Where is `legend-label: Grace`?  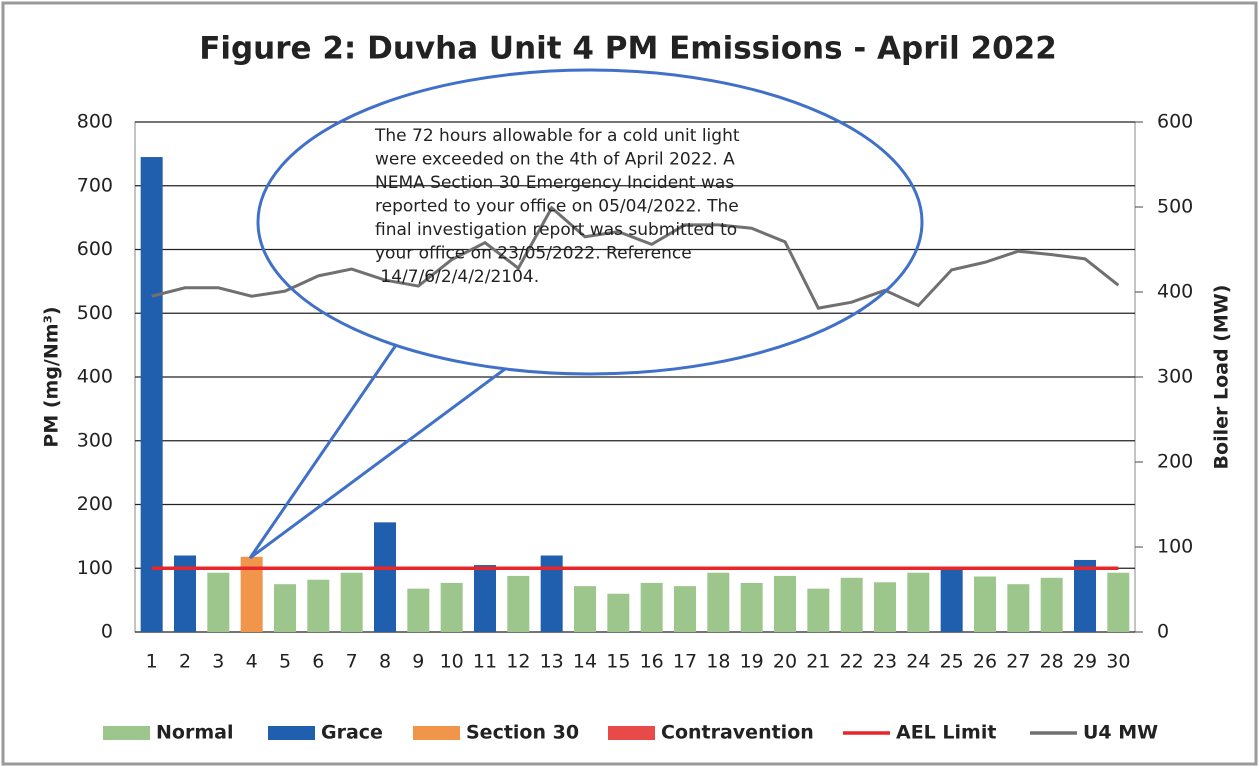
legend-label: Grace is located at coordinates (352, 733).